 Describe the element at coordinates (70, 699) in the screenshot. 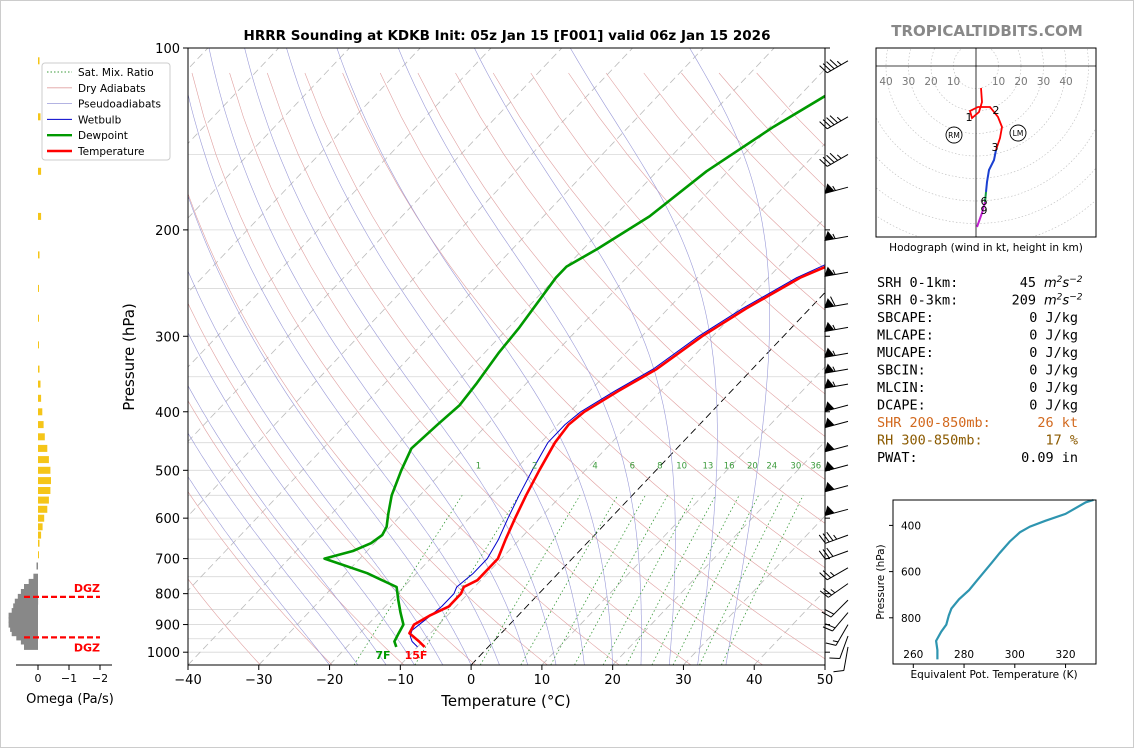

I see `omega-axis-label: Omega (Pa/s)` at that location.